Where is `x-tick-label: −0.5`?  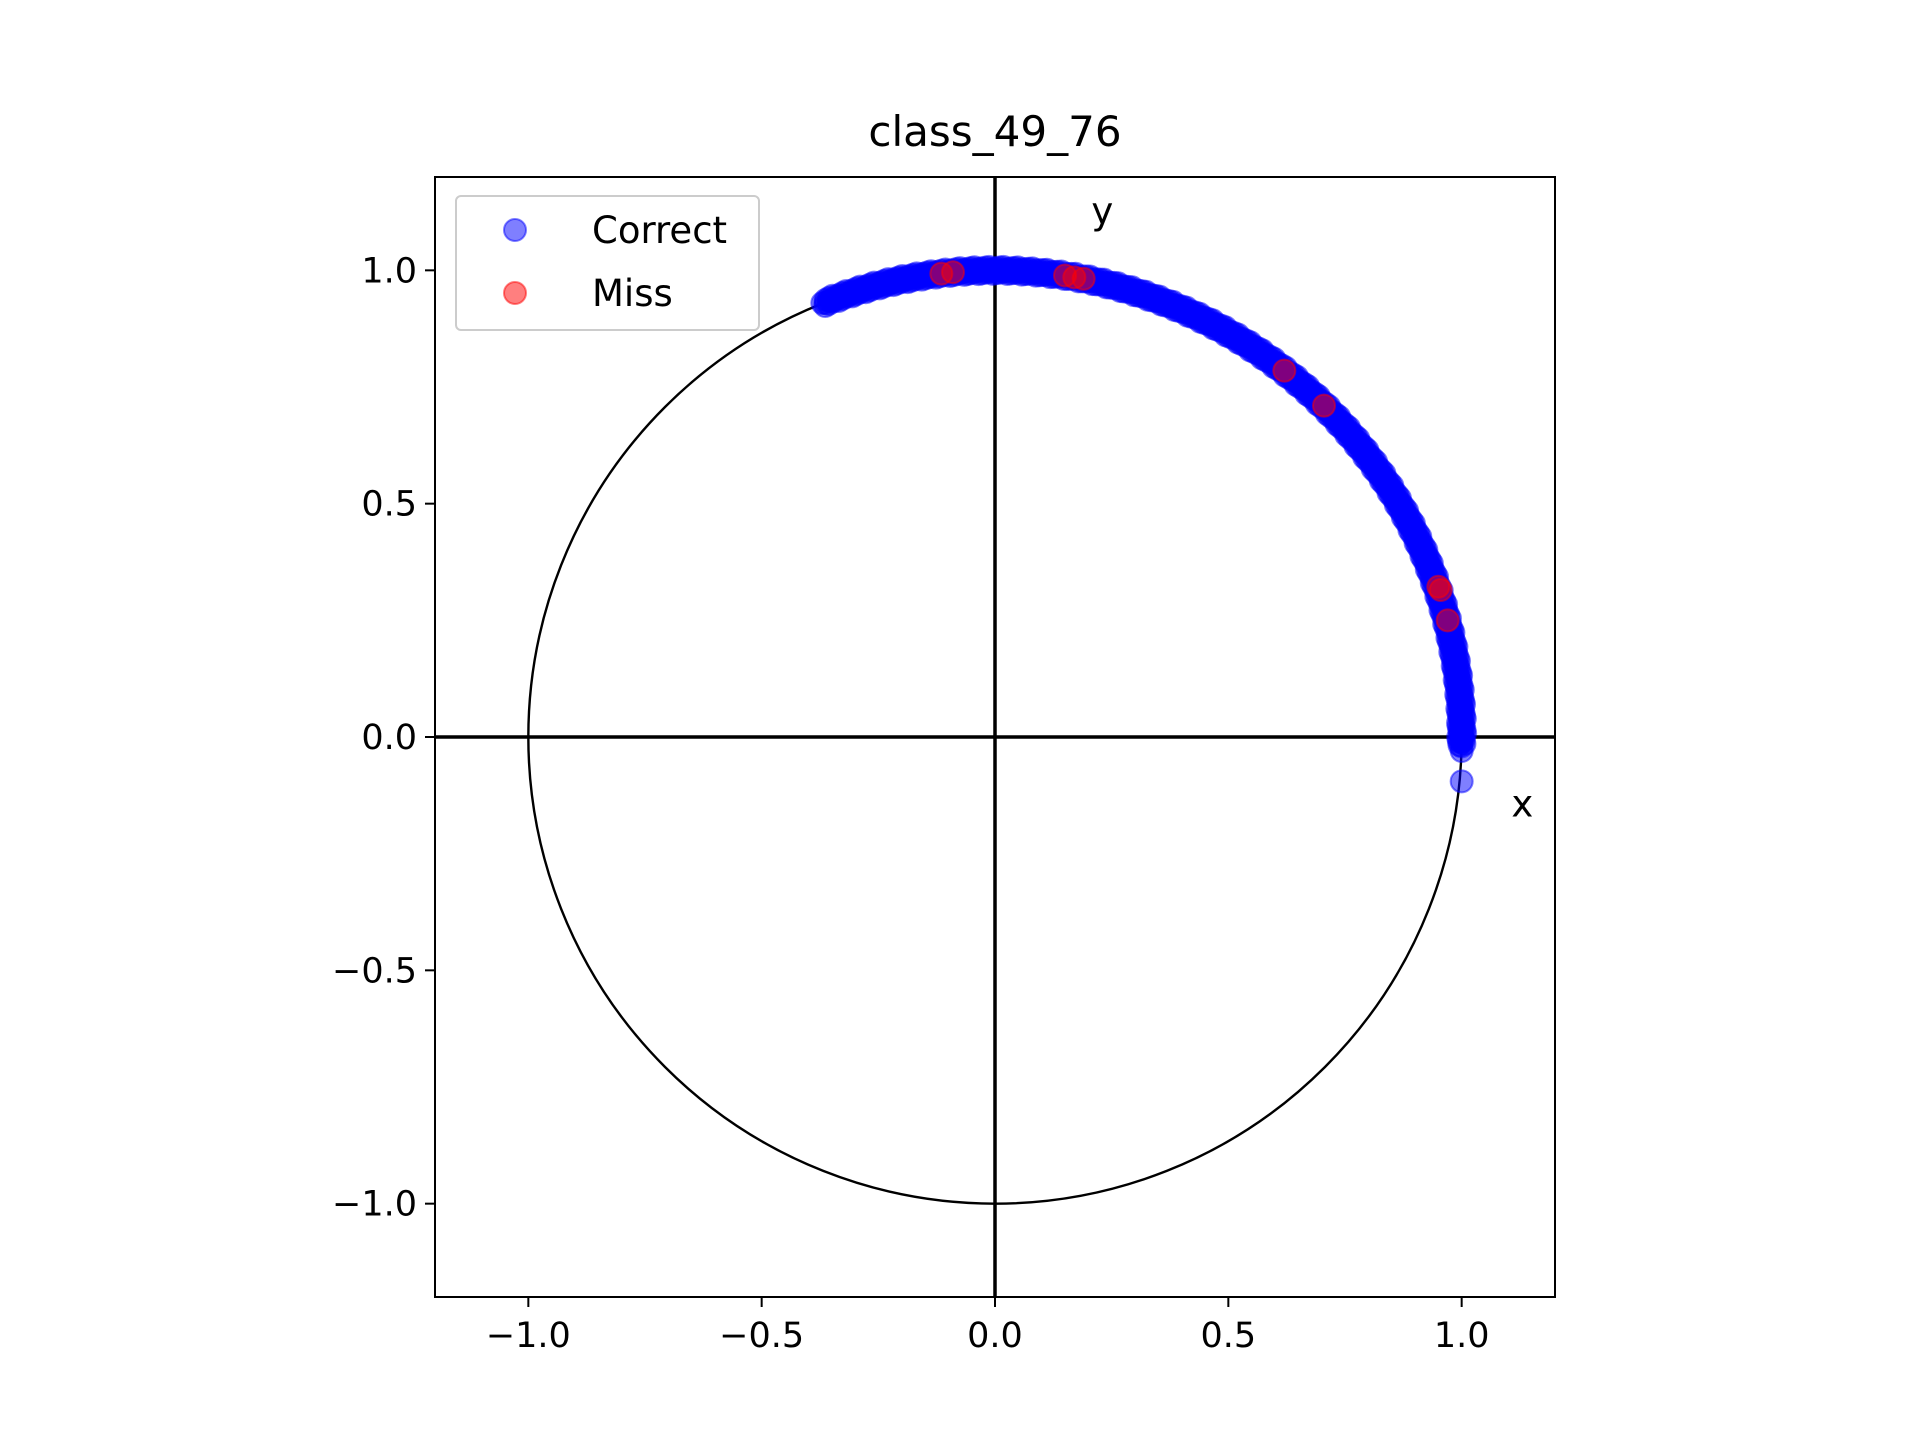 x-tick-label: −0.5 is located at coordinates (761, 1336).